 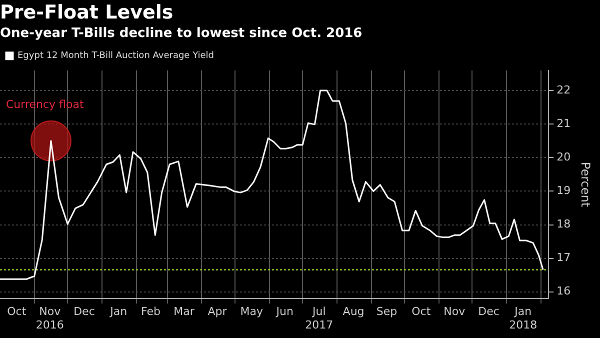 I want to click on x-tick-label: Feb, so click(x=150, y=311).